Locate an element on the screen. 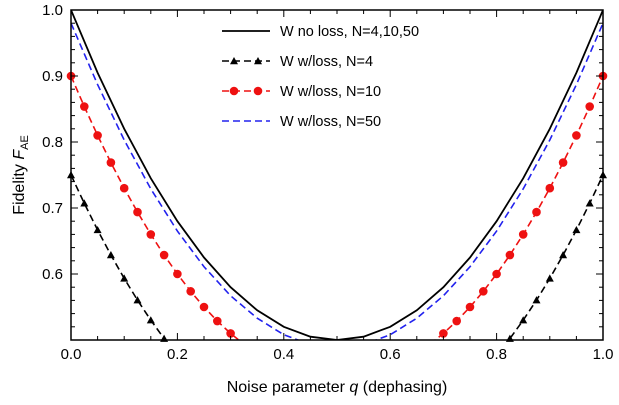 The width and height of the screenshot is (619, 405). legend-entry-1: W w/loss, N=4 is located at coordinates (297, 62).